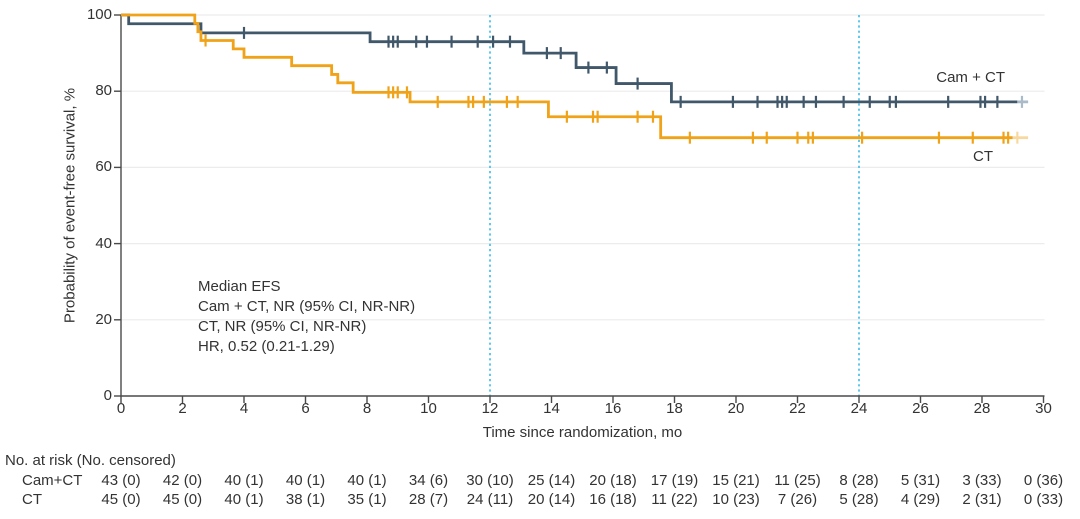 The height and width of the screenshot is (519, 1080). I want to click on risk-cell: 25 (14), so click(551, 480).